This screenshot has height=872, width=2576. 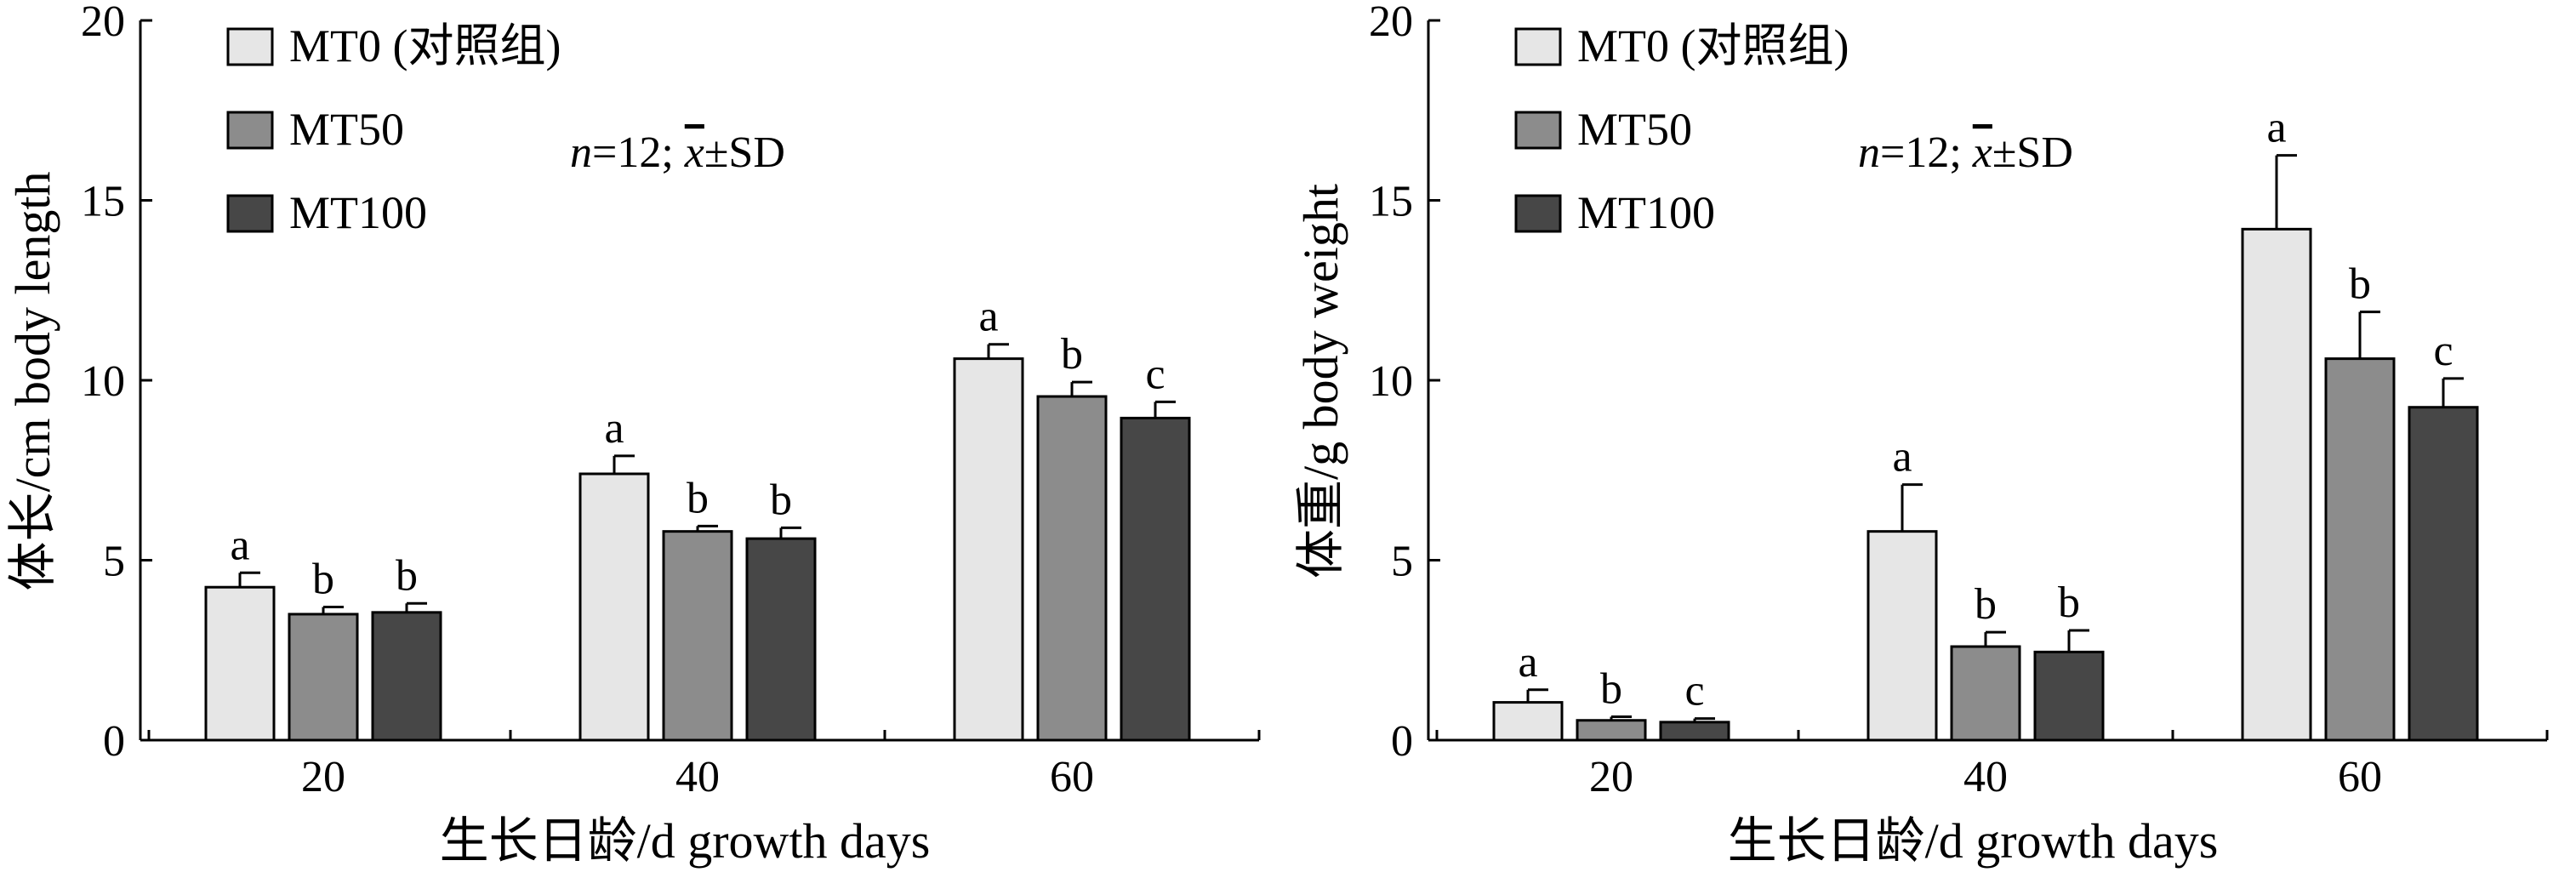 What do you see at coordinates (1320, 381) in the screenshot?
I see `y-axis-title: 体重/g body weight` at bounding box center [1320, 381].